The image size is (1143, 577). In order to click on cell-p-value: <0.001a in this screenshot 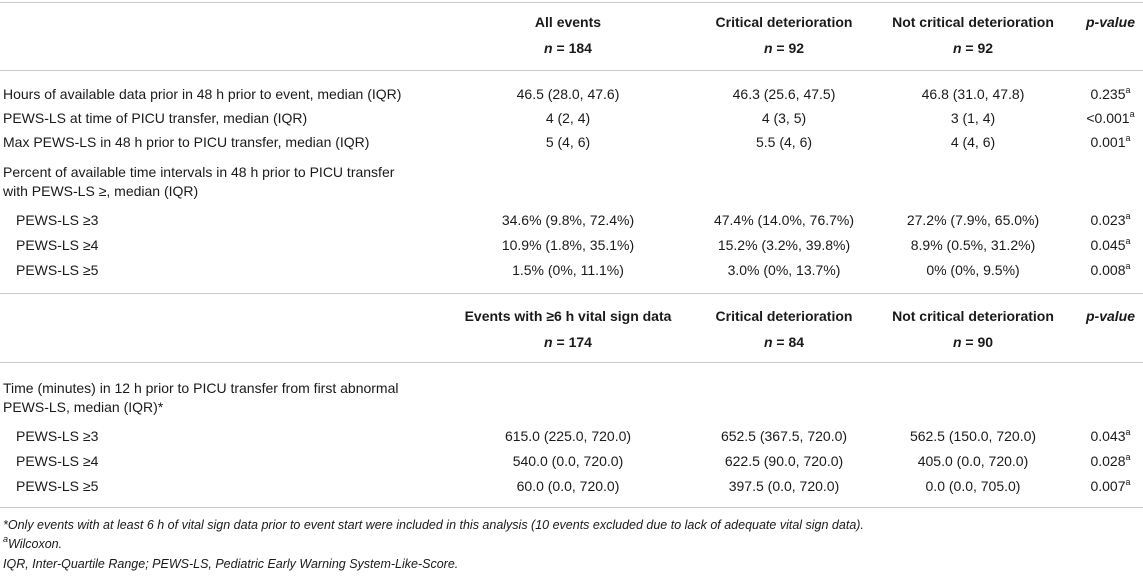, I will do `click(1110, 118)`.